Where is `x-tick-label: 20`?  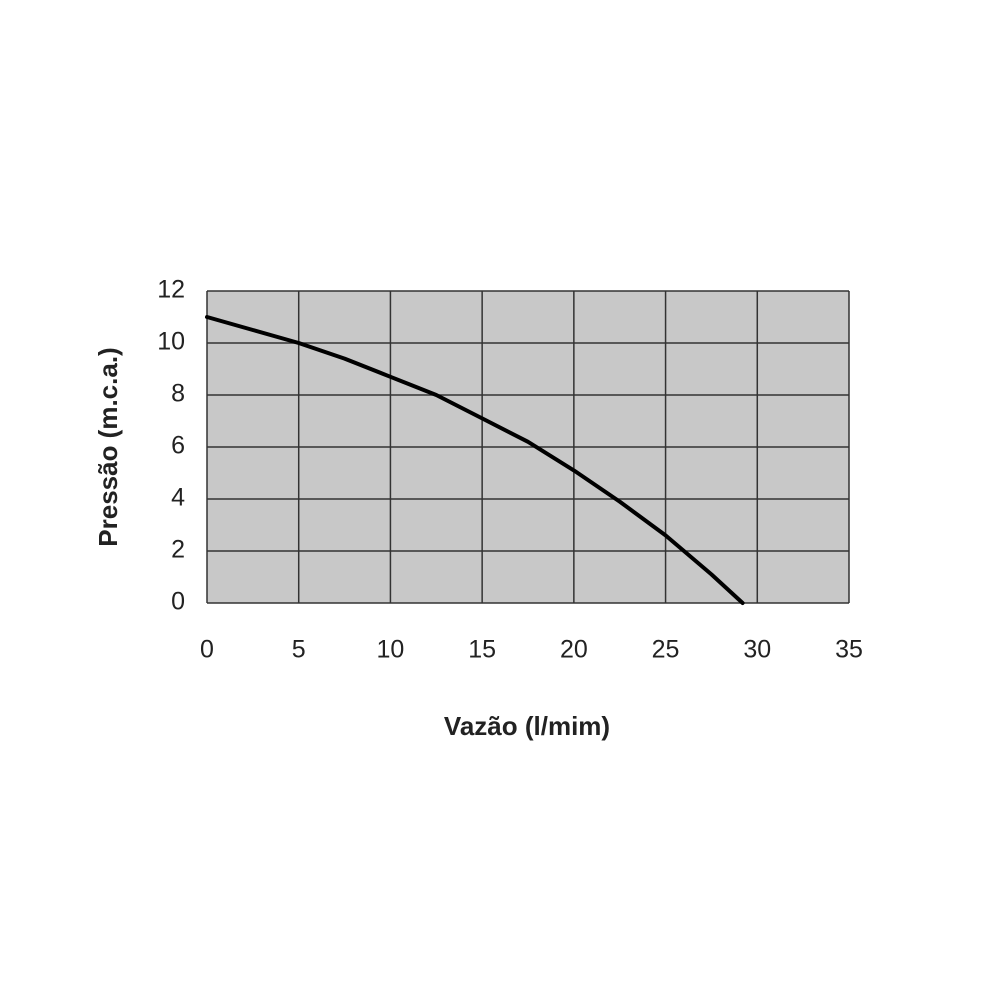 x-tick-label: 20 is located at coordinates (574, 650).